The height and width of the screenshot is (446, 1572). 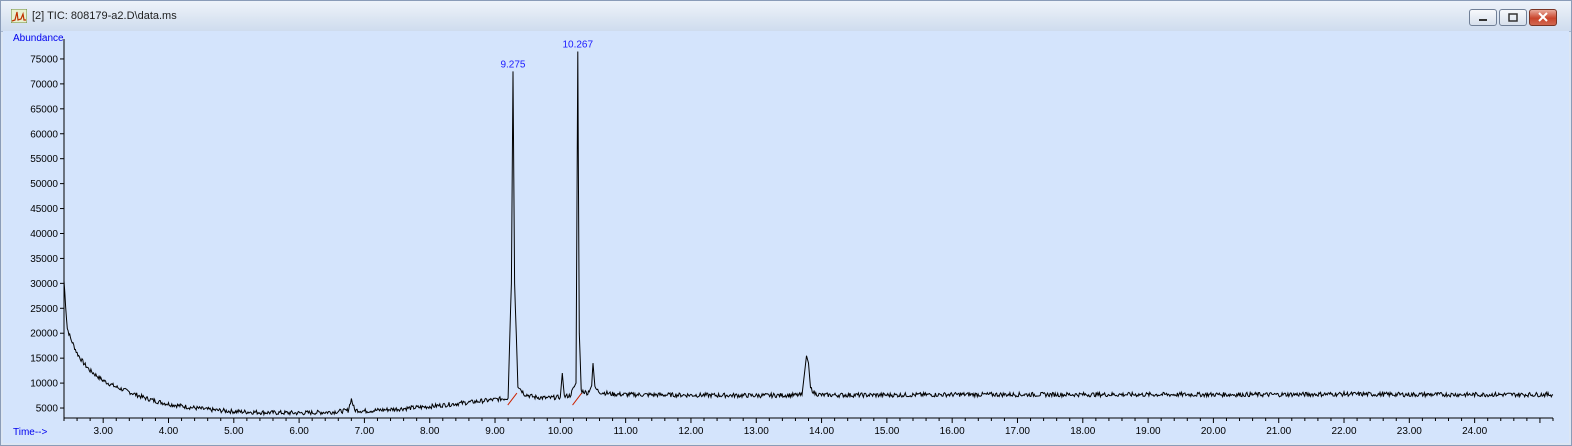 I want to click on y-tick-label: 50000, so click(x=44, y=184).